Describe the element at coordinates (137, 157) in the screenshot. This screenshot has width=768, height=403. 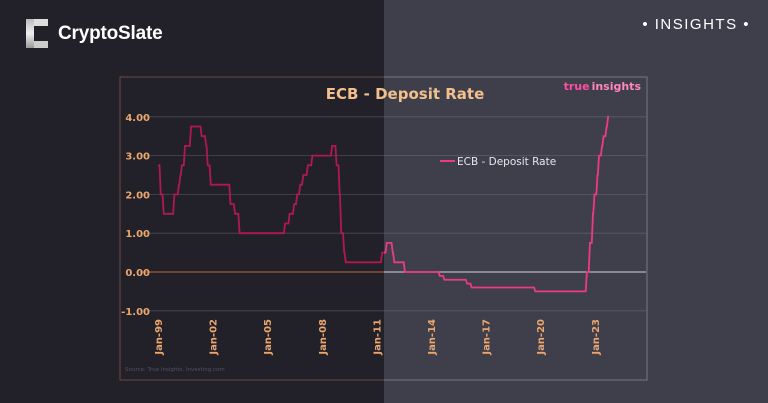
I see `y-tick-label: 3.00` at that location.